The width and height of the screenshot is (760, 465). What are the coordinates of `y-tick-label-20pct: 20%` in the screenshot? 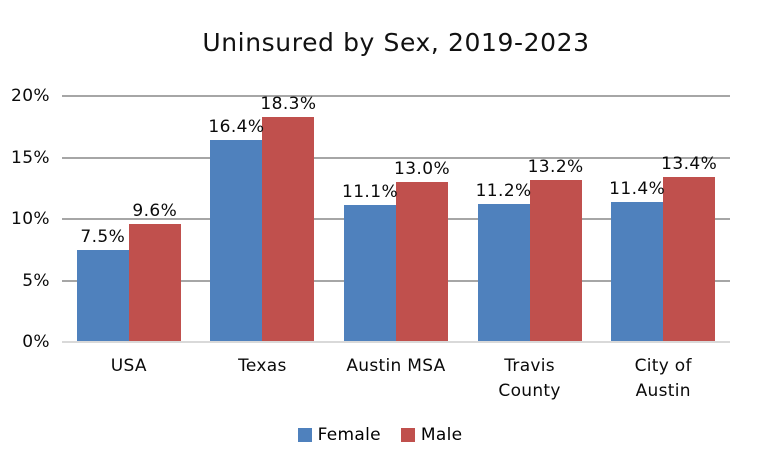 It's located at (30, 96).